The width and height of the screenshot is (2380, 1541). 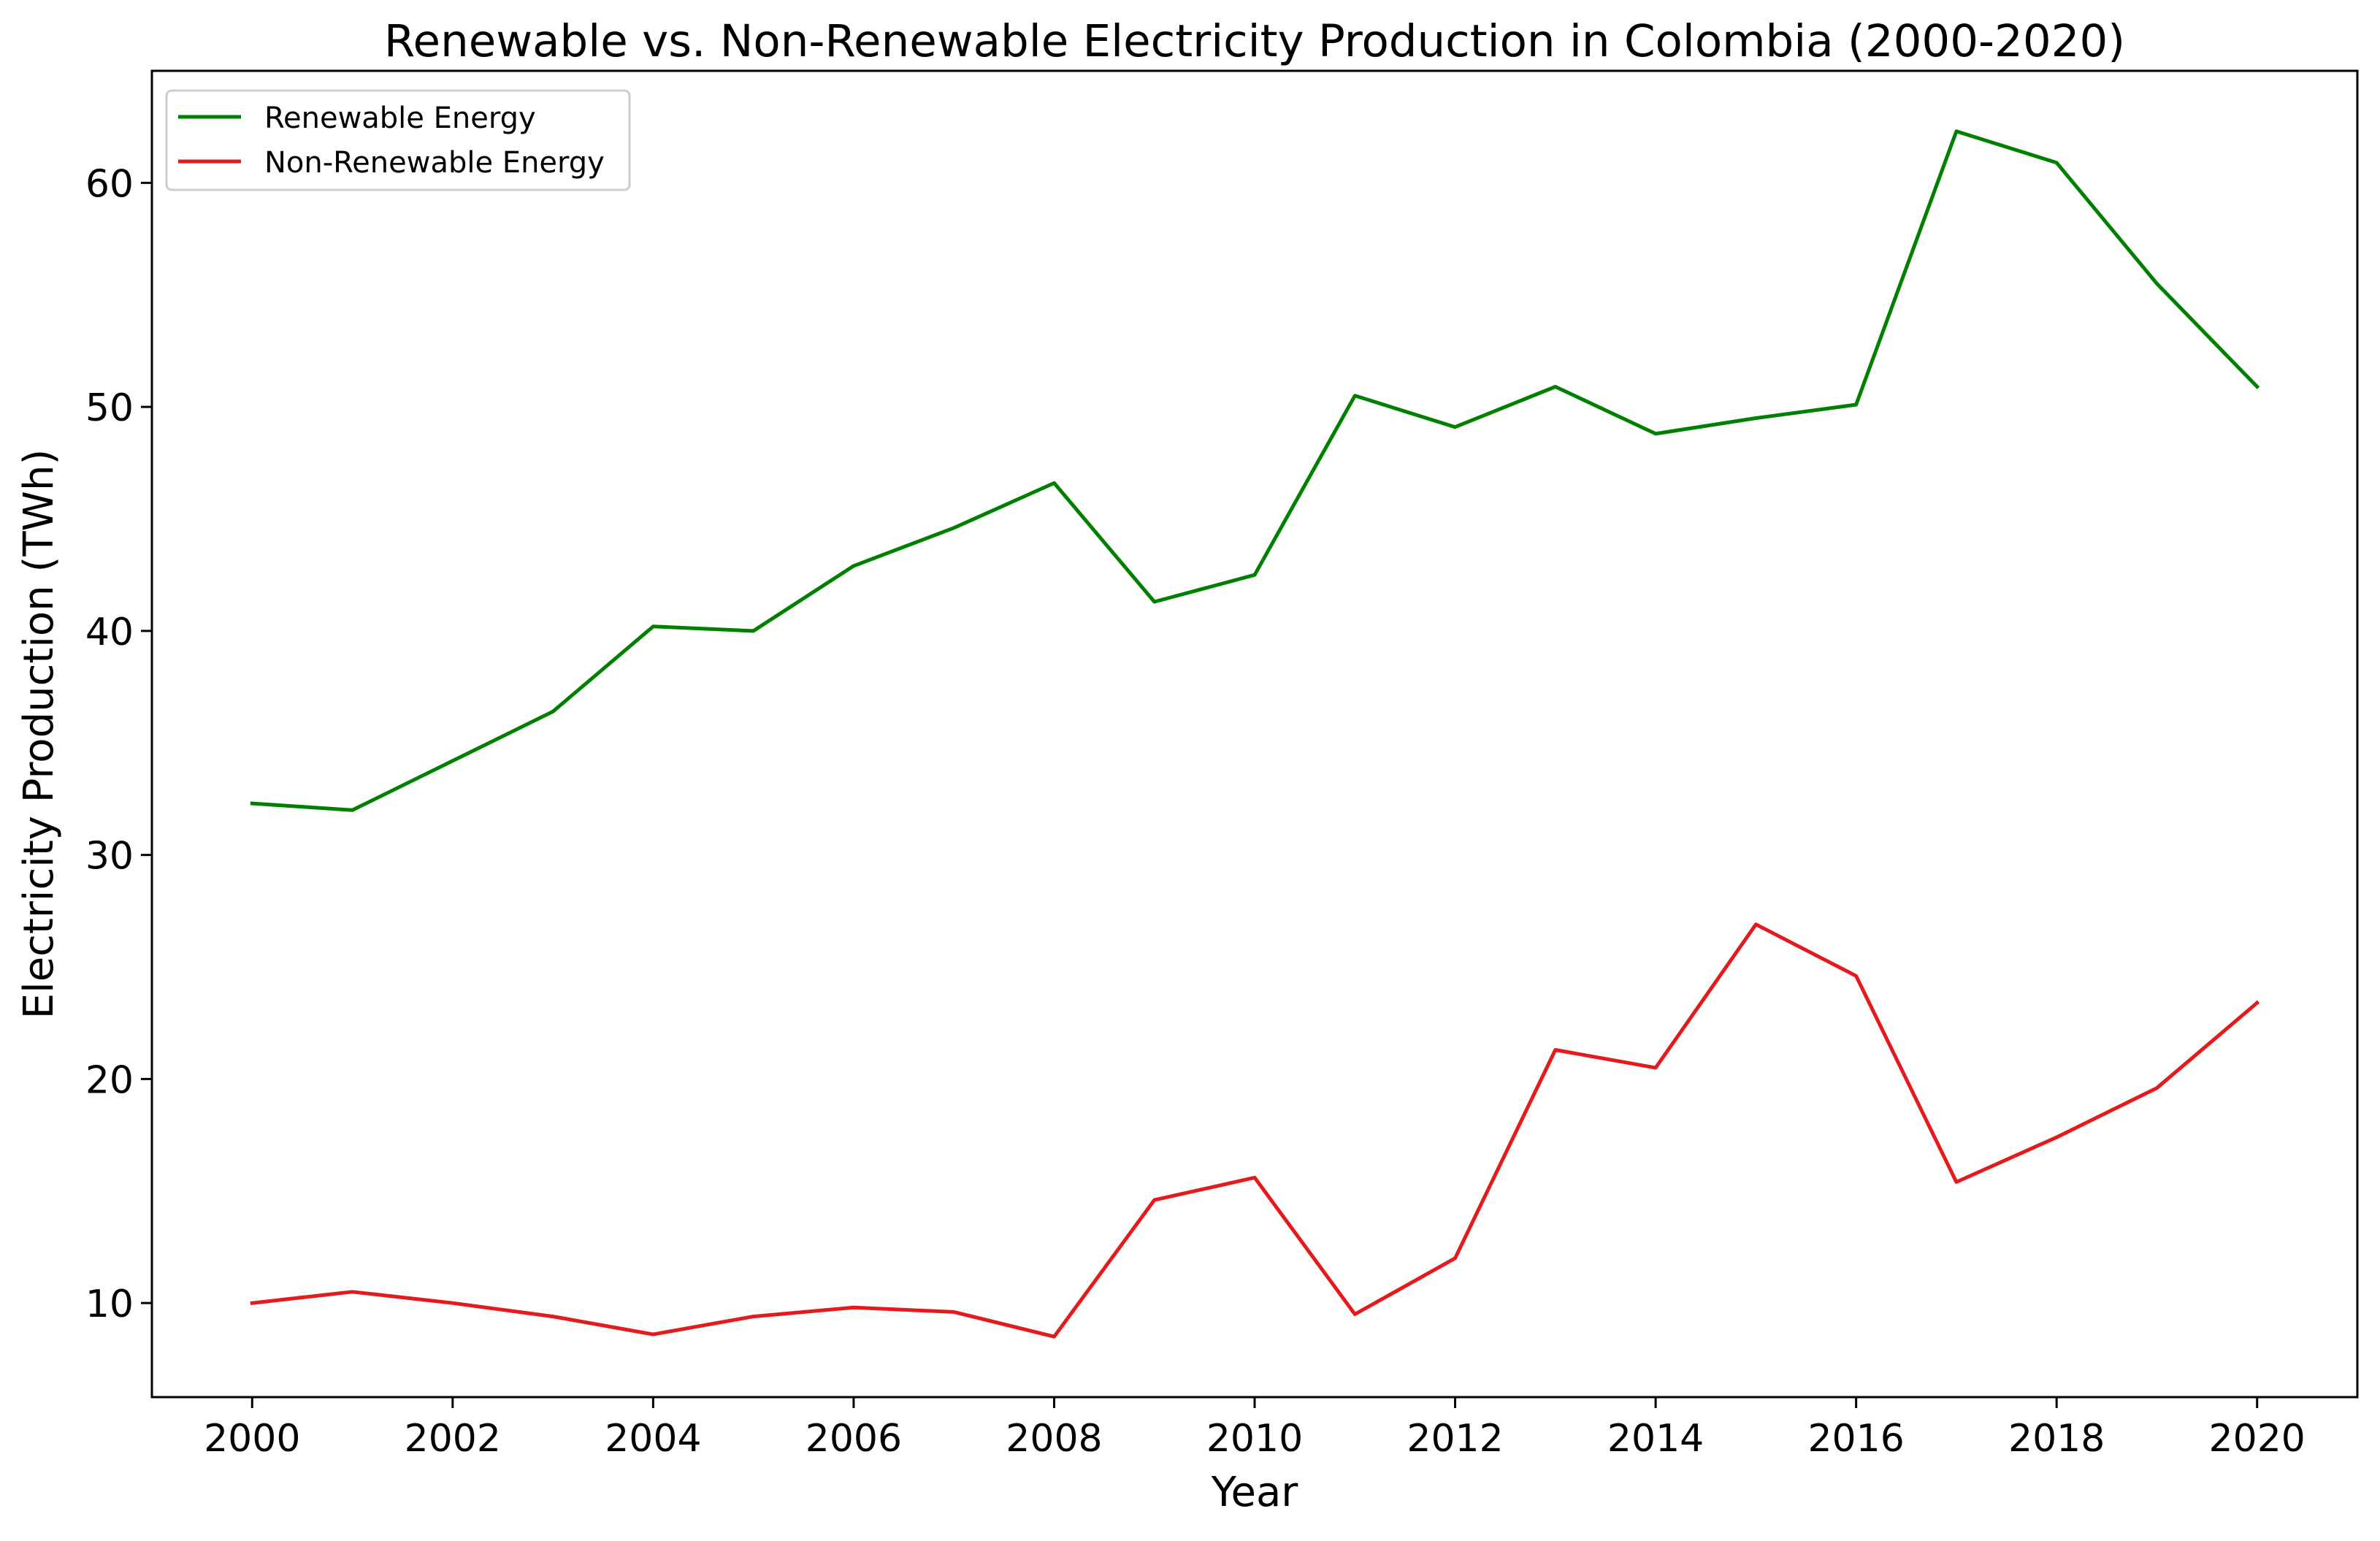 I want to click on x-tick-label: 2002, so click(x=453, y=1439).